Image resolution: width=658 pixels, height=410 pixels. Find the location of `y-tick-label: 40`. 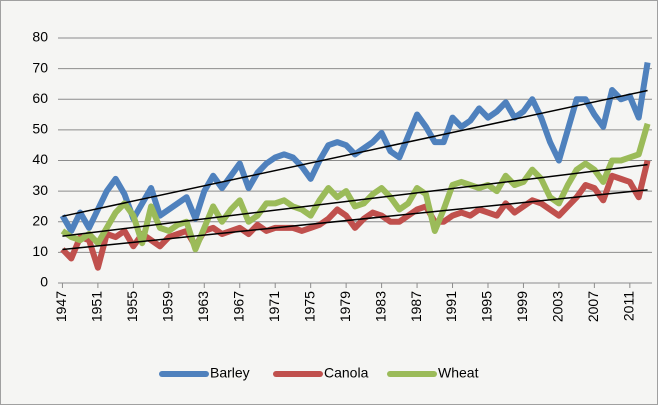

y-tick-label: 40 is located at coordinates (40, 159).